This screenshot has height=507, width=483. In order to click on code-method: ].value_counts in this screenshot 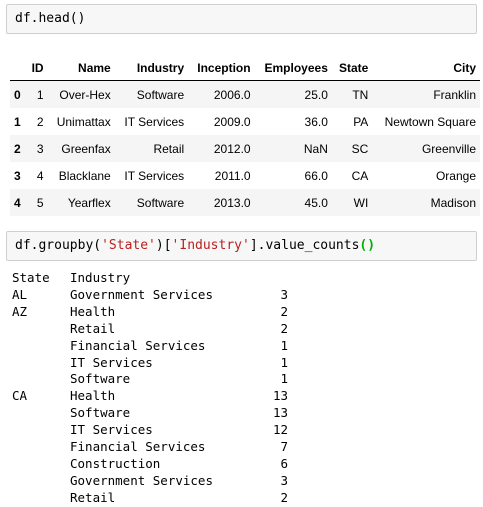, I will do `click(304, 245)`.